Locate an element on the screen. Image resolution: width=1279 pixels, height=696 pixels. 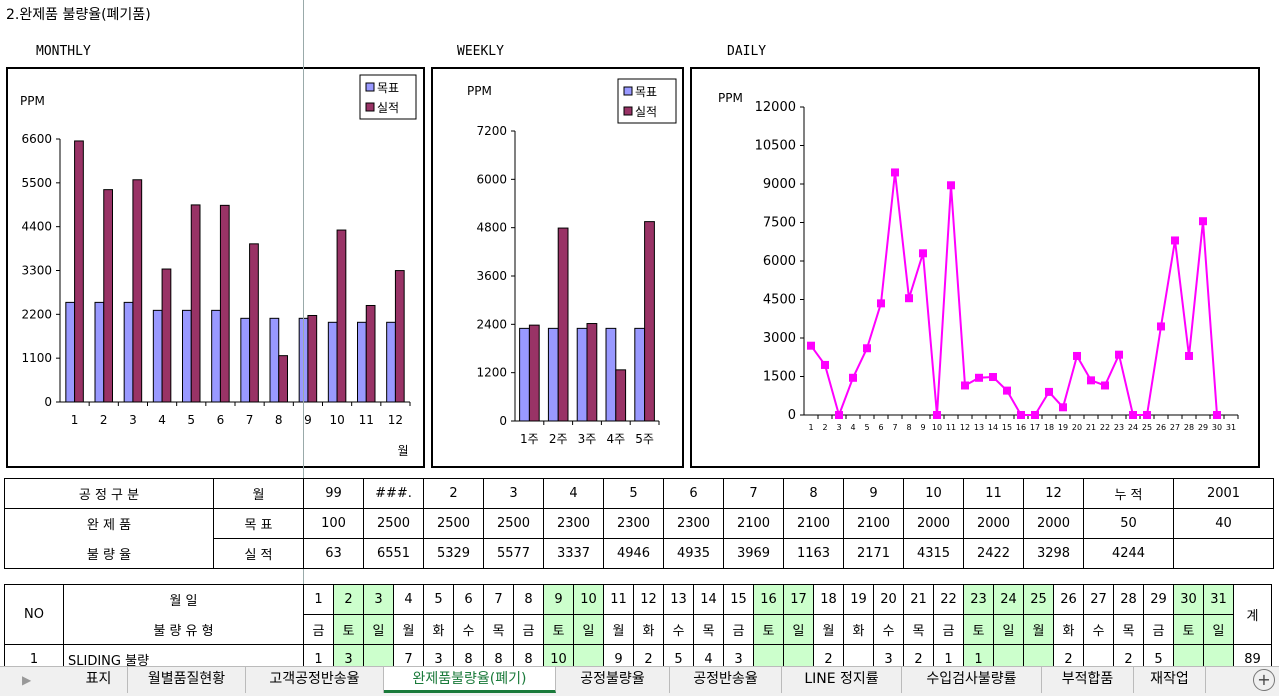
row-label-defect-rate: 불 량 율 is located at coordinates (109, 553).